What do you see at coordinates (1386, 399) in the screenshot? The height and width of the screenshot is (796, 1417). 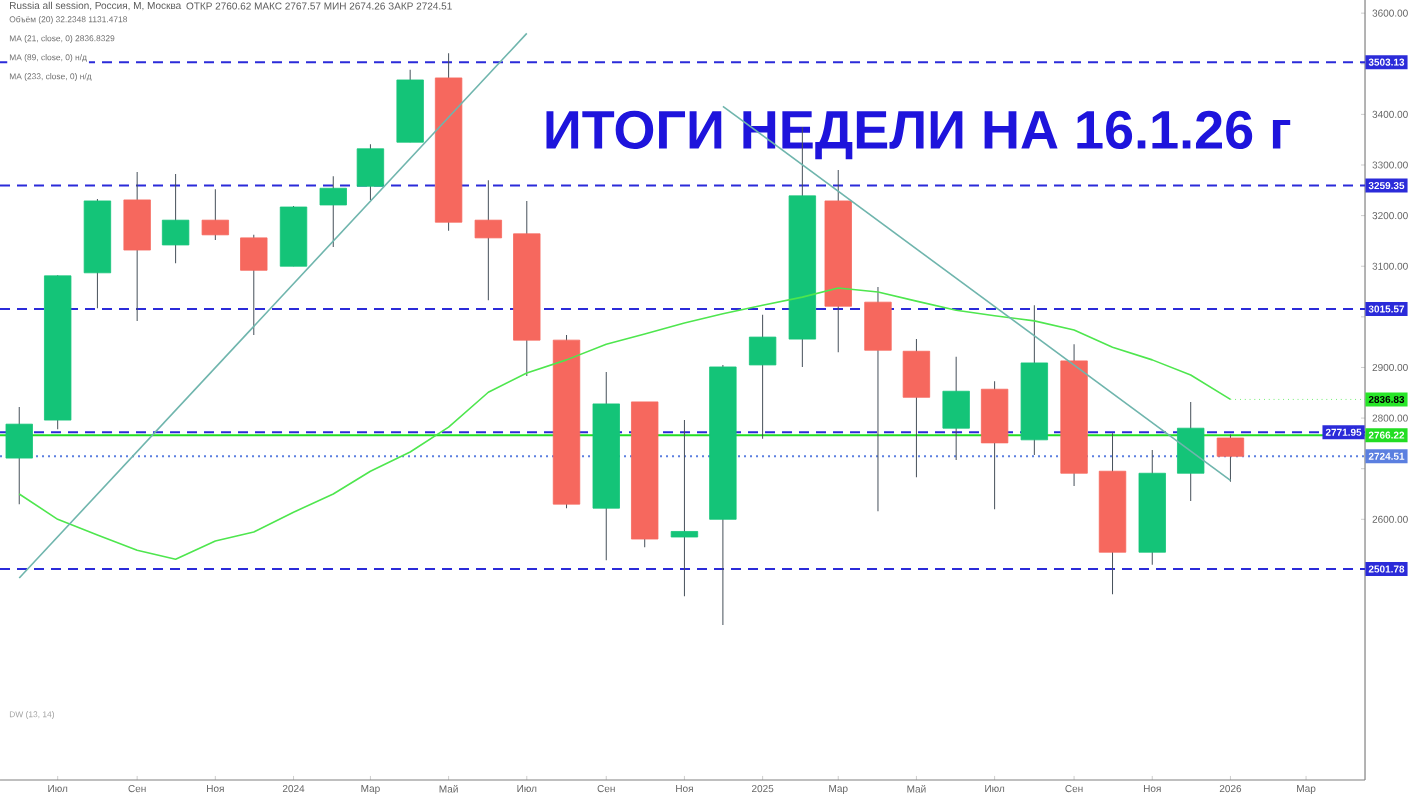 I see `annotation: 2836.83` at bounding box center [1386, 399].